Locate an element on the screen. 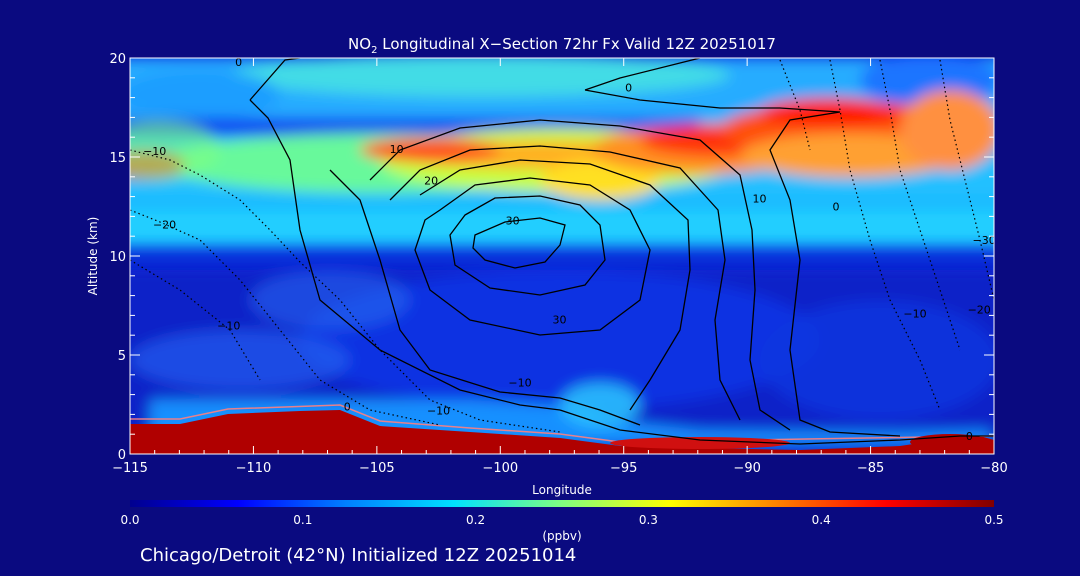 This screenshot has width=1080, height=576. x-tick-label: −115 is located at coordinates (130, 468).